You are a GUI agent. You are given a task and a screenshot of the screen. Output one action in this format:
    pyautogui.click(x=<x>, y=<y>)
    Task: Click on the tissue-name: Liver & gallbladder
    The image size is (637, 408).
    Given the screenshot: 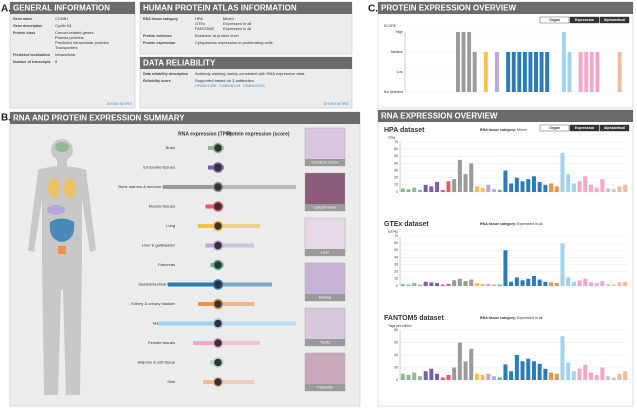 What is the action you would take?
    pyautogui.click(x=159, y=245)
    